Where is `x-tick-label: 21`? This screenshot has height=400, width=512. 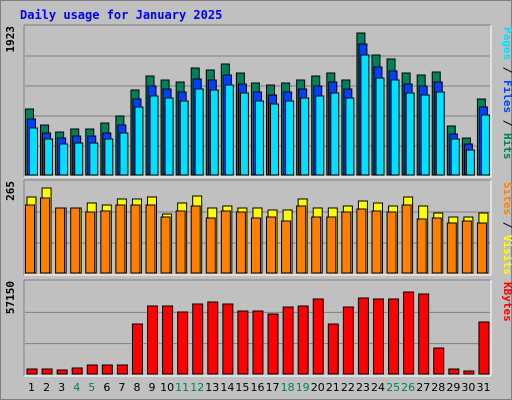 x-tick-label: 21 is located at coordinates (333, 387).